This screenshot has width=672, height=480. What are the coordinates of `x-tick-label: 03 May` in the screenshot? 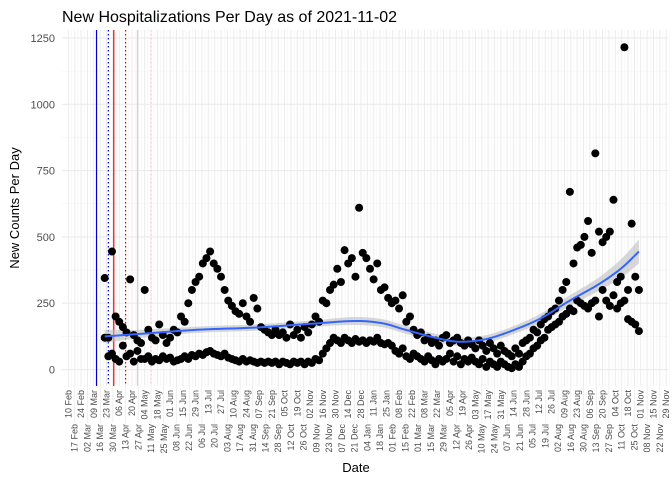 It's located at (475, 405).